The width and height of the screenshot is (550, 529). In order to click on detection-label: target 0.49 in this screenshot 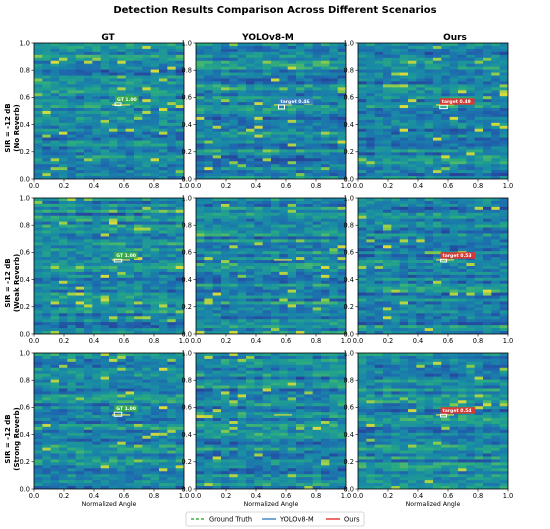, I will do `click(456, 102)`.